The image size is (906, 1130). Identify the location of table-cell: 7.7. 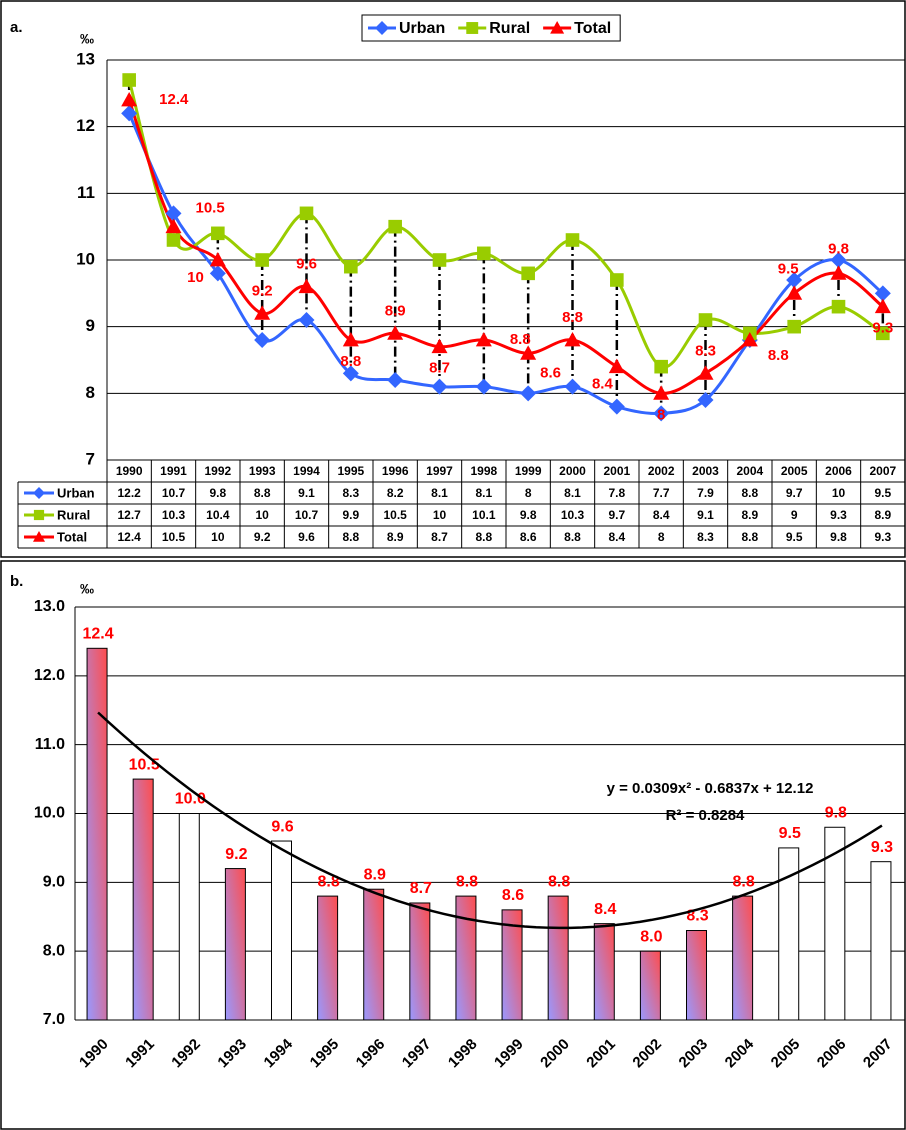
(661, 493).